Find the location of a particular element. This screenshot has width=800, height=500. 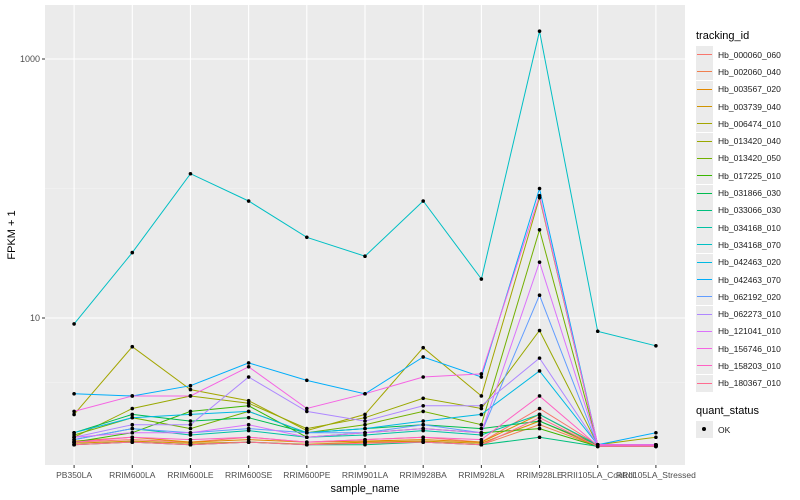

legend-item: Hb_034168_010 is located at coordinates (748, 228).